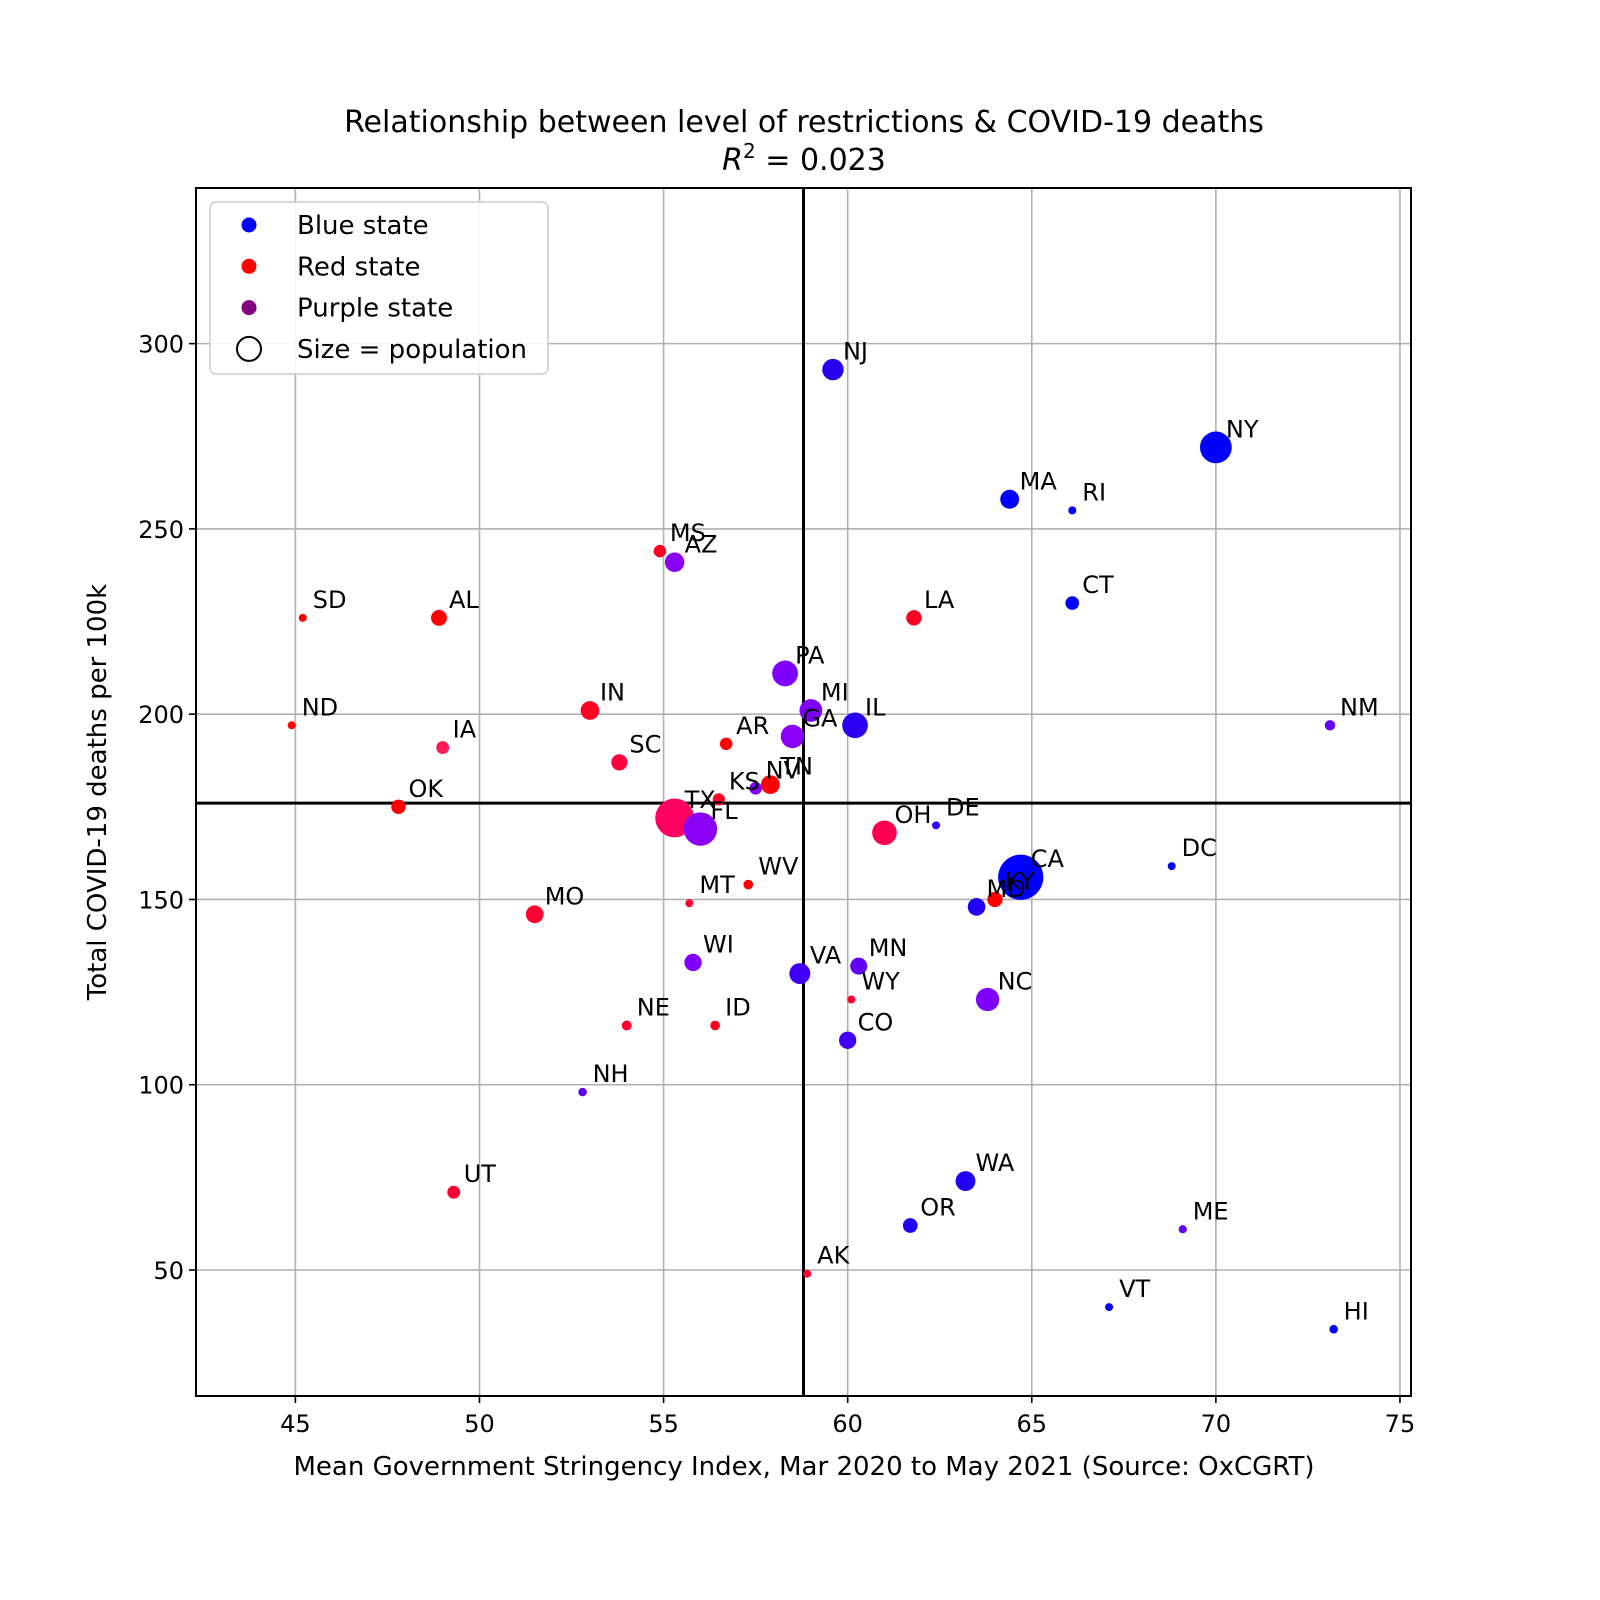  What do you see at coordinates (412, 350) in the screenshot?
I see `legend-label: Size = population` at bounding box center [412, 350].